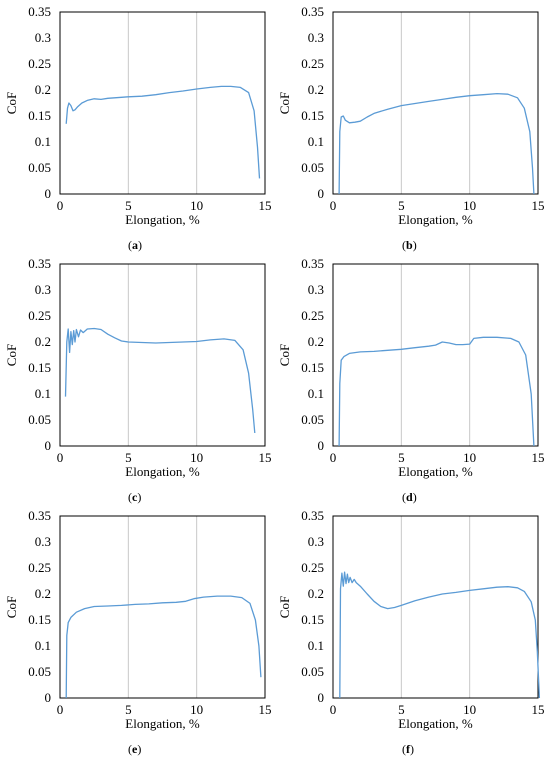 The width and height of the screenshot is (550, 761). I want to click on ytick-label-e-5: 0.25, so click(39, 567).